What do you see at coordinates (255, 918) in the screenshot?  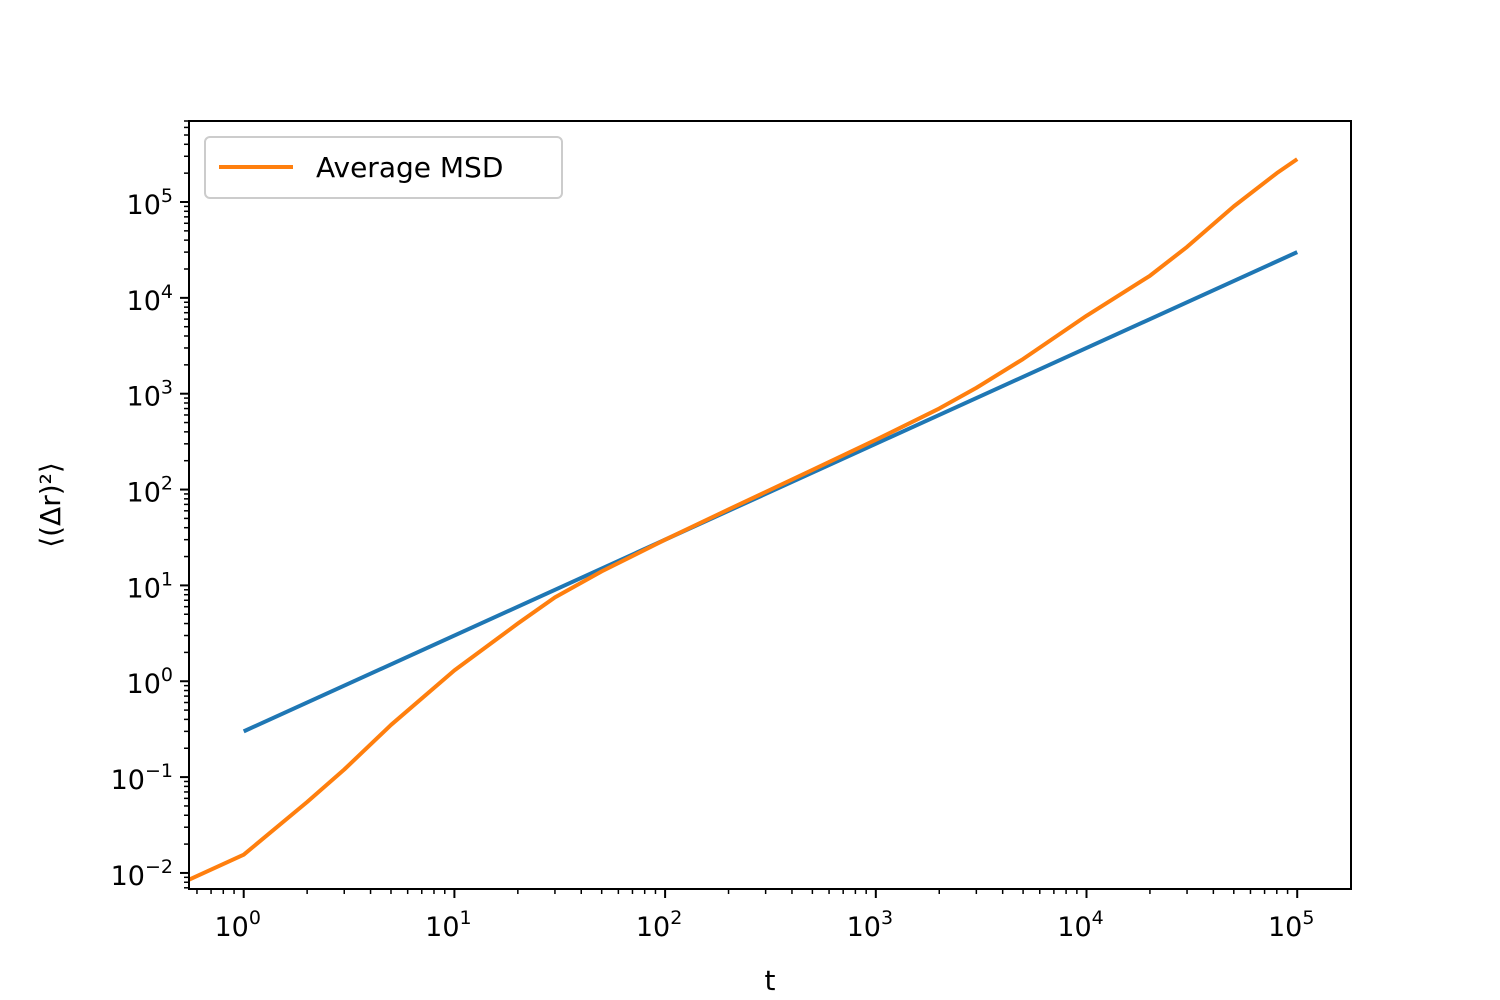 I see `x-tick-label-exponent: 0` at bounding box center [255, 918].